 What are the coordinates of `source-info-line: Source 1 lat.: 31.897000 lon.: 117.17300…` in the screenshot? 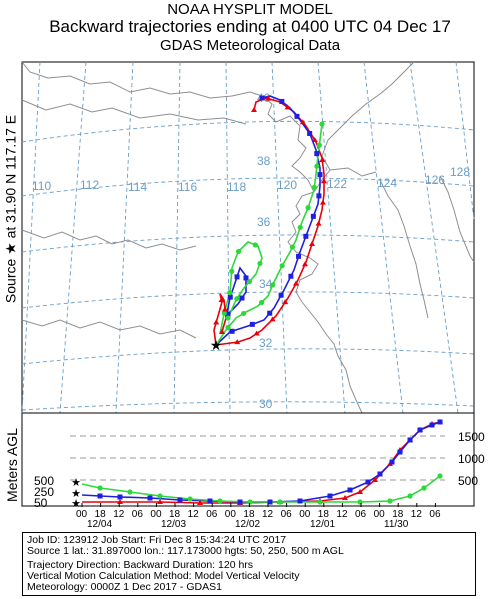 It's located at (185, 551).